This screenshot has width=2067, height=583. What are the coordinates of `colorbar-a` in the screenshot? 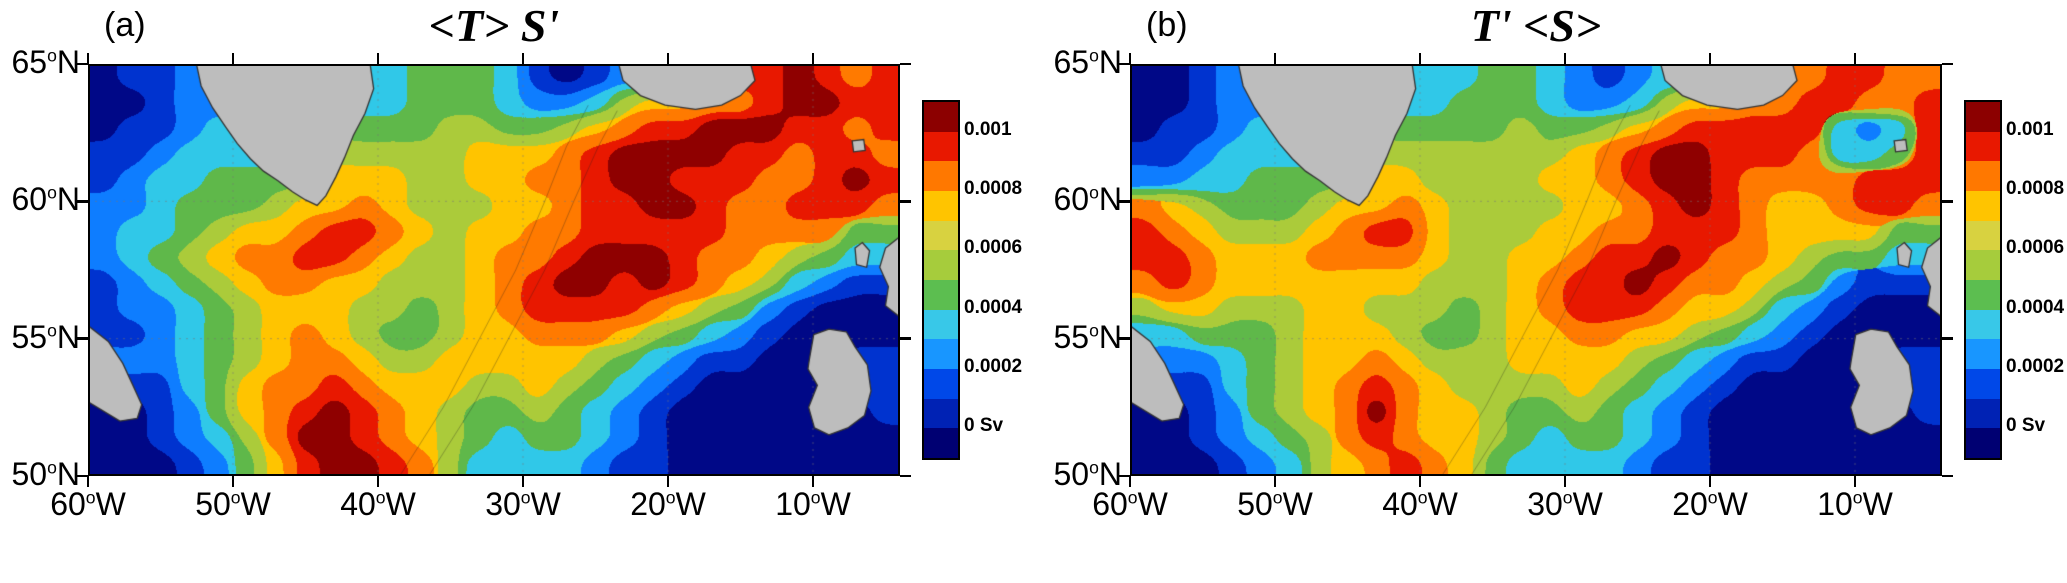 It's located at (941, 280).